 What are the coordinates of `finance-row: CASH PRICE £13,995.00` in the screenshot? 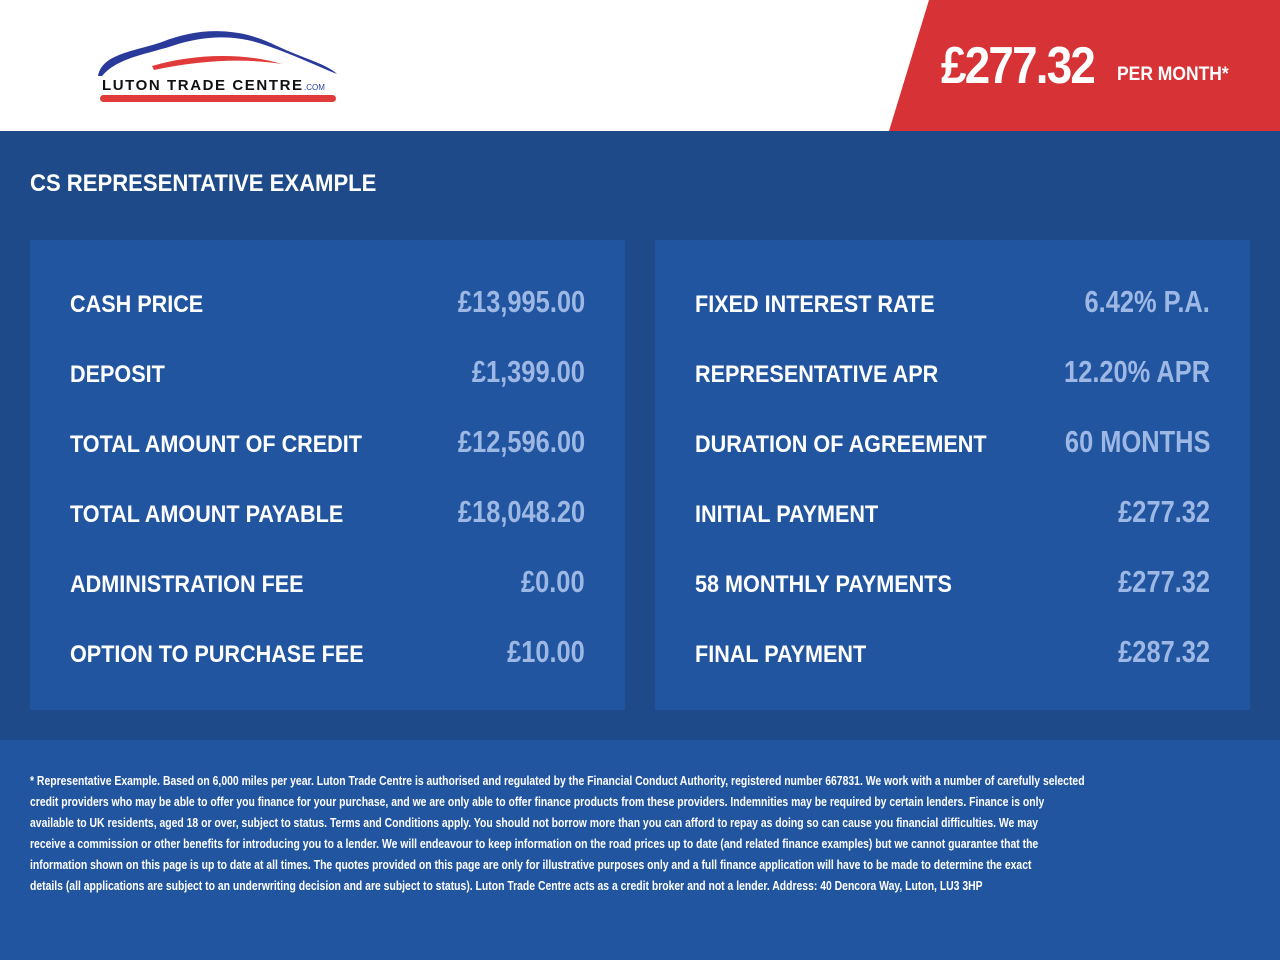 It's located at (327, 305).